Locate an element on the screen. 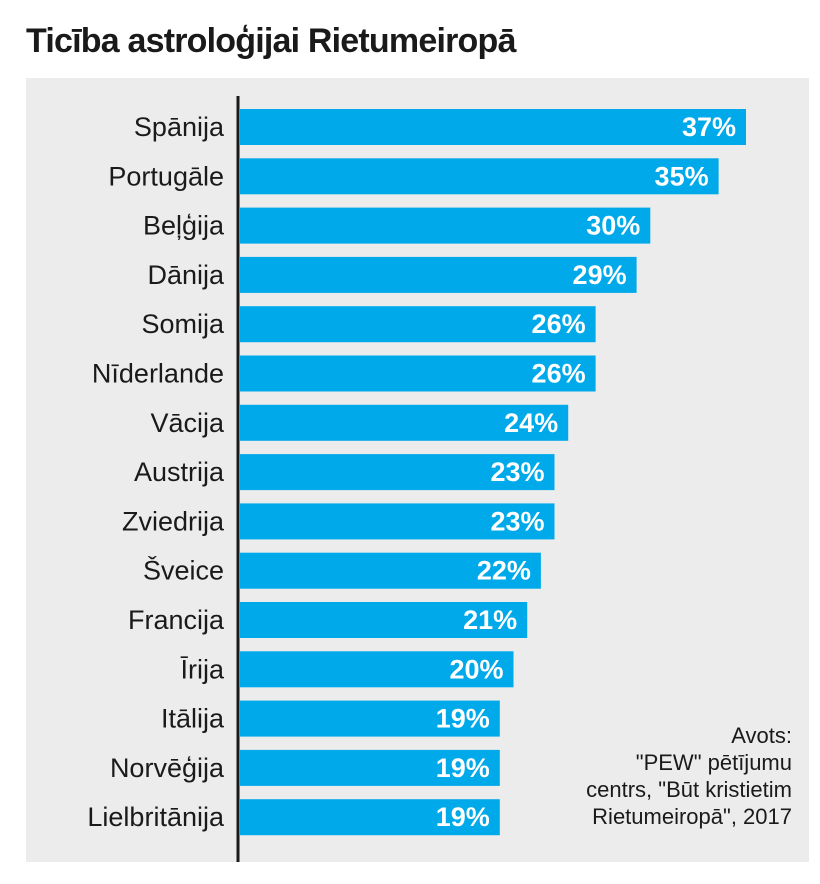  source-line: "PEW" pētījumu is located at coordinates (713, 762).